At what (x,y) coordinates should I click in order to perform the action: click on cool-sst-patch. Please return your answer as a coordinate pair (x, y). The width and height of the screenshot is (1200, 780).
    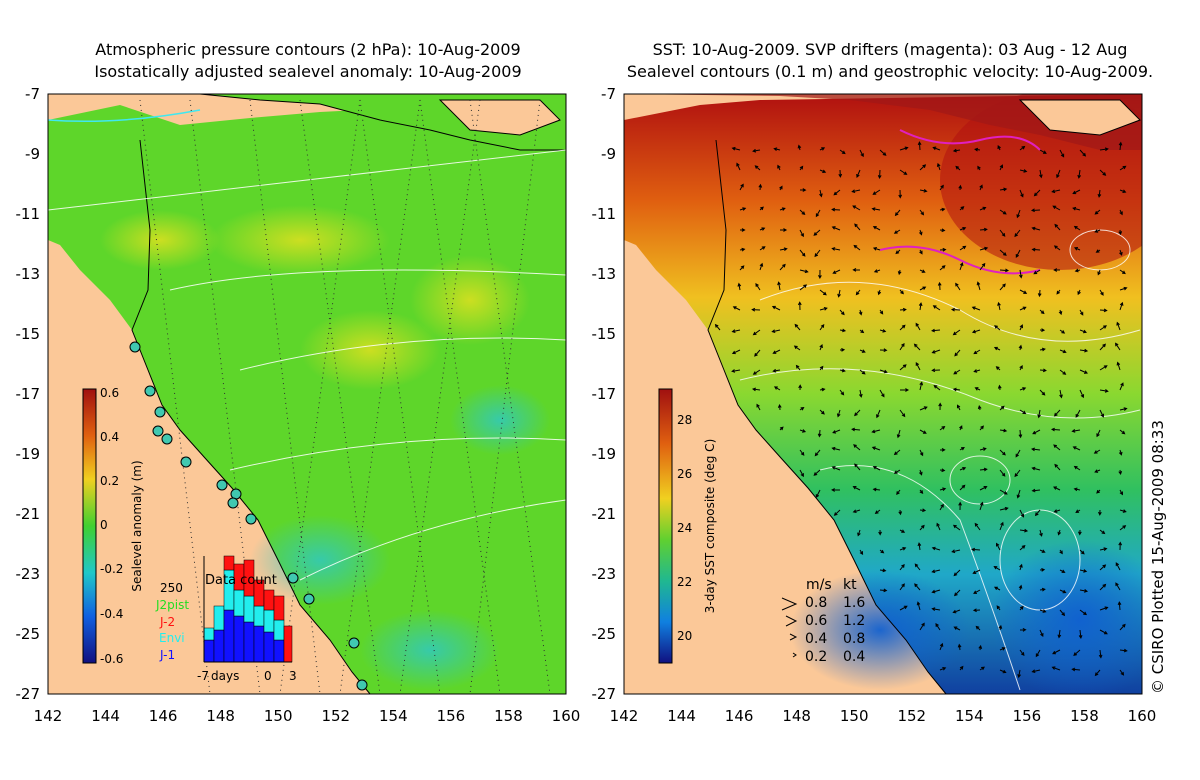
    Looking at the image, I should click on (880, 630).